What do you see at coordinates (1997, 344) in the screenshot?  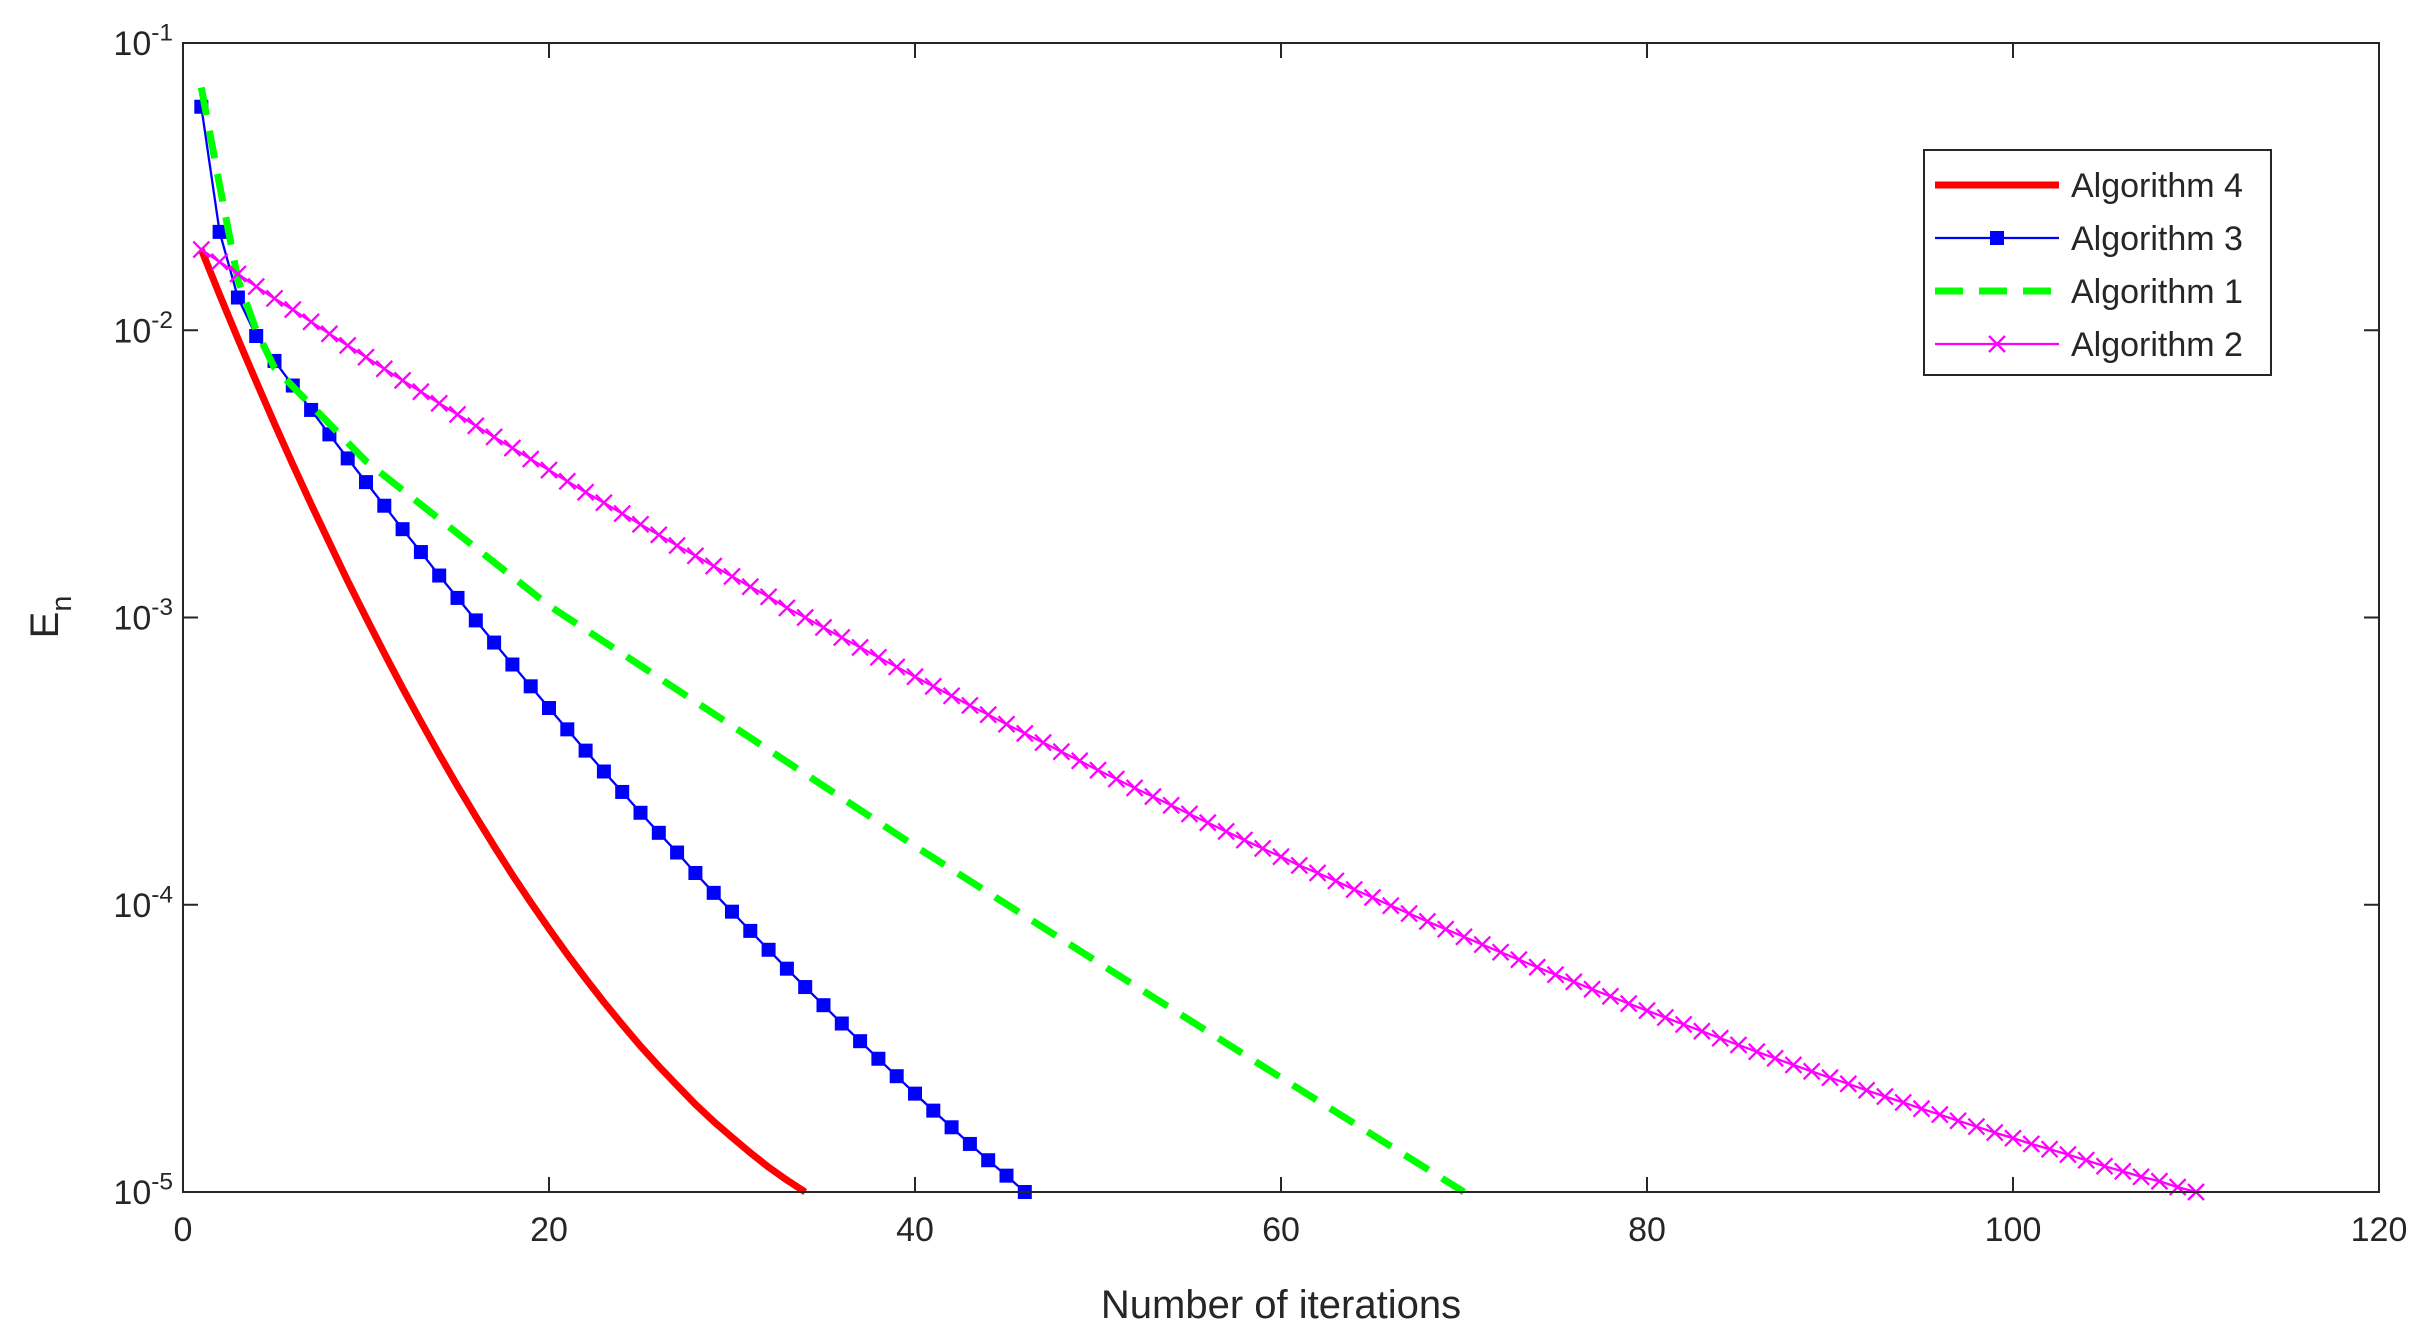 I see `legend-marker` at bounding box center [1997, 344].